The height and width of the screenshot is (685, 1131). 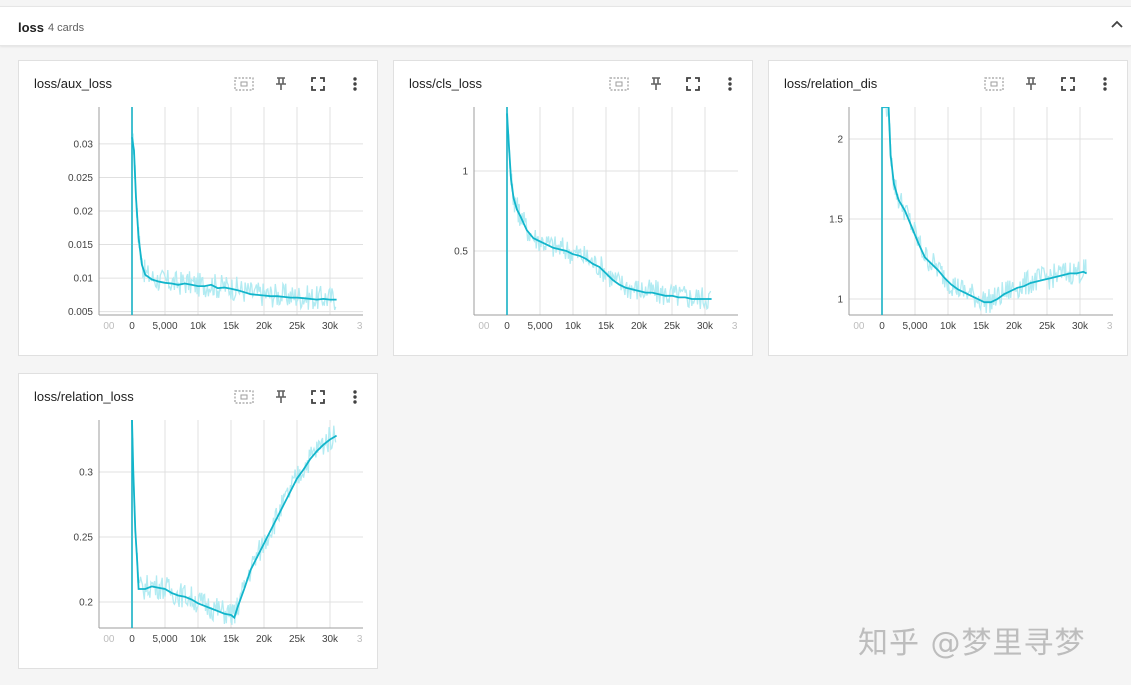 What do you see at coordinates (84, 279) in the screenshot?
I see `y-tick-label: 0.01` at bounding box center [84, 279].